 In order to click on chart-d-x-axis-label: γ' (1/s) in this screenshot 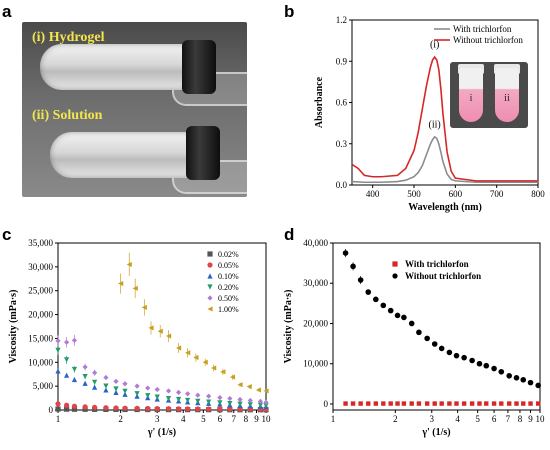, I will do `click(435, 432)`.